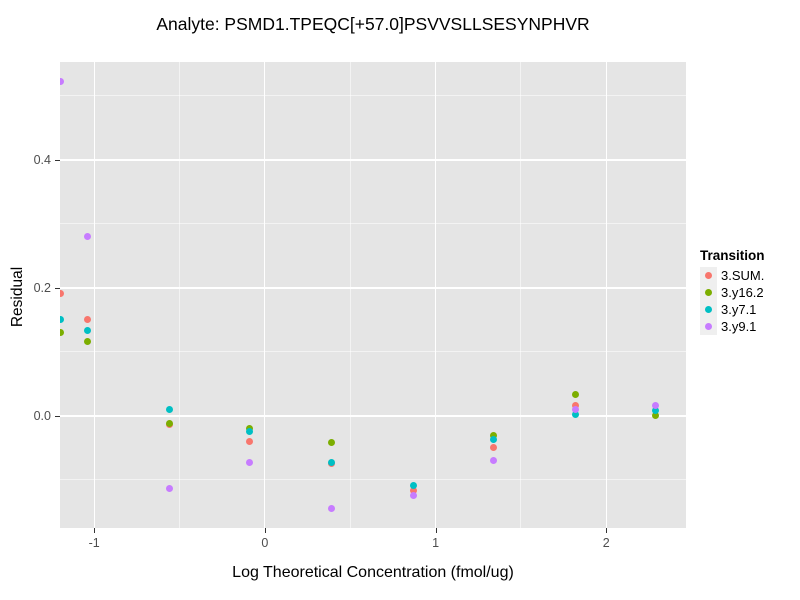 This screenshot has height=600, width=800. I want to click on legend: Transition 3.SUM. 3.y16.2 3.y7.1 3.y9.1, so click(732, 291).